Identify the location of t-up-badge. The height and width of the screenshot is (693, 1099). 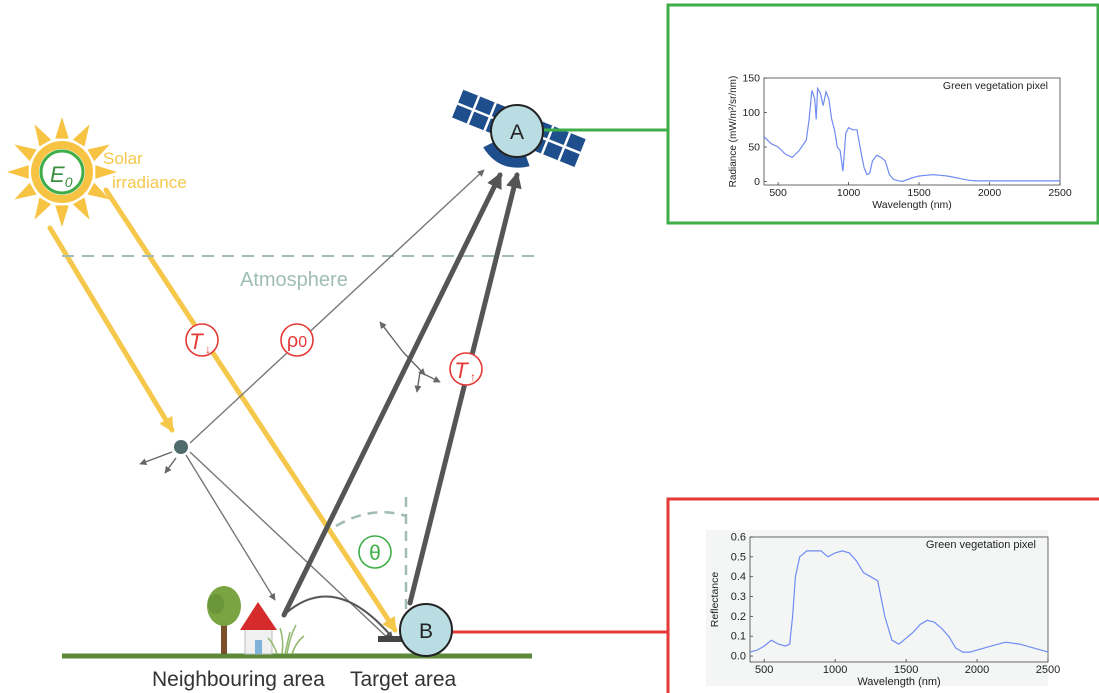
(466, 369).